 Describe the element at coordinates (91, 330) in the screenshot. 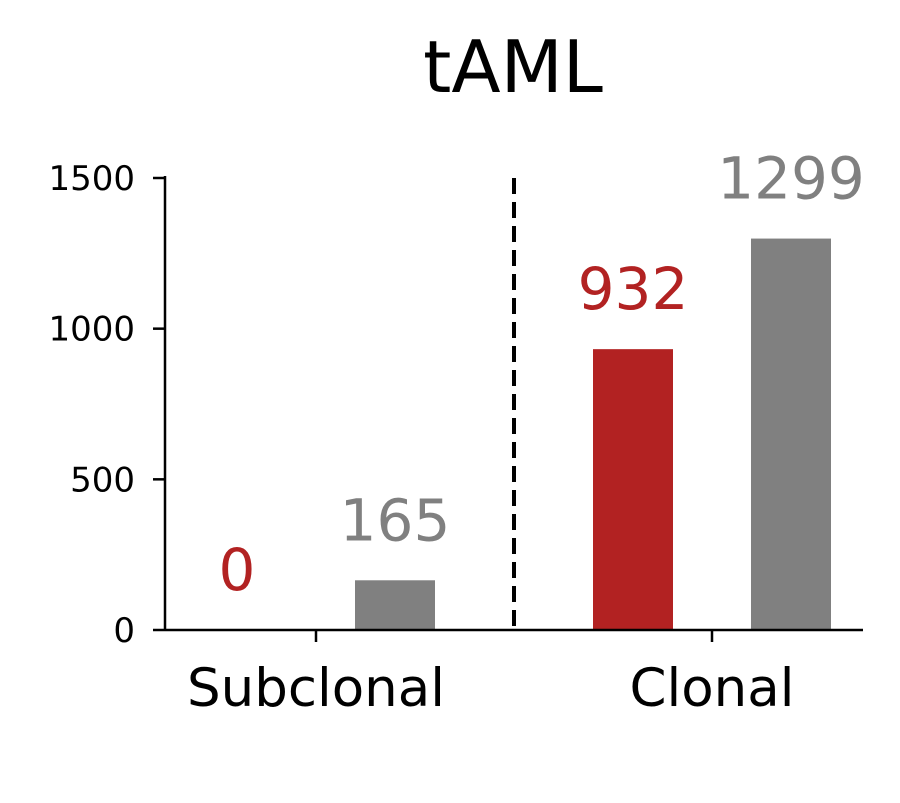

I see `y-tick-label: 1000` at that location.